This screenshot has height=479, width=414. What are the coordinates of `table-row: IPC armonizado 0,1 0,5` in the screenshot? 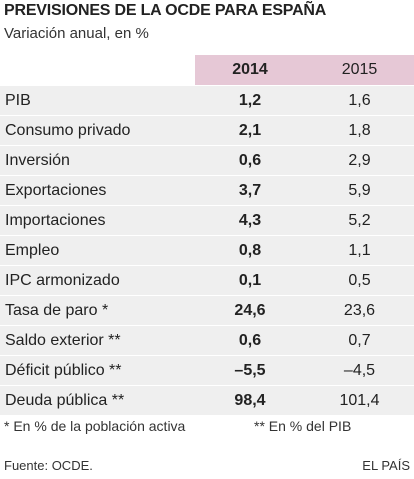 It's located at (207, 281).